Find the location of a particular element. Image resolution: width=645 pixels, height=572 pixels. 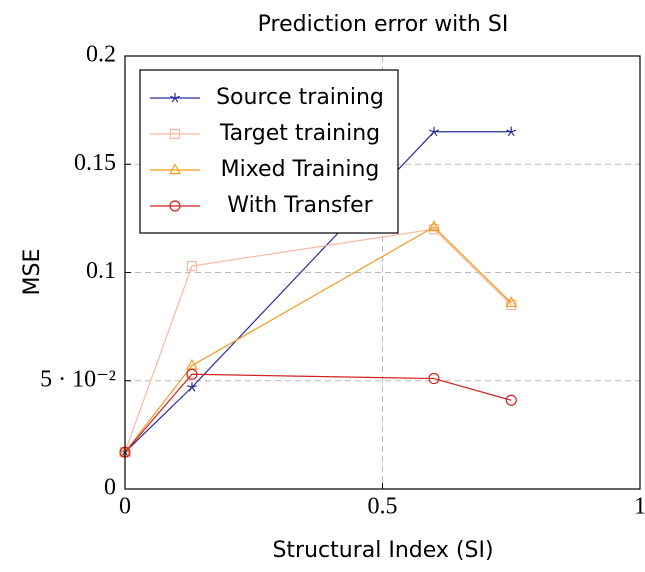

chart-title: Prediction error with SI is located at coordinates (383, 24).